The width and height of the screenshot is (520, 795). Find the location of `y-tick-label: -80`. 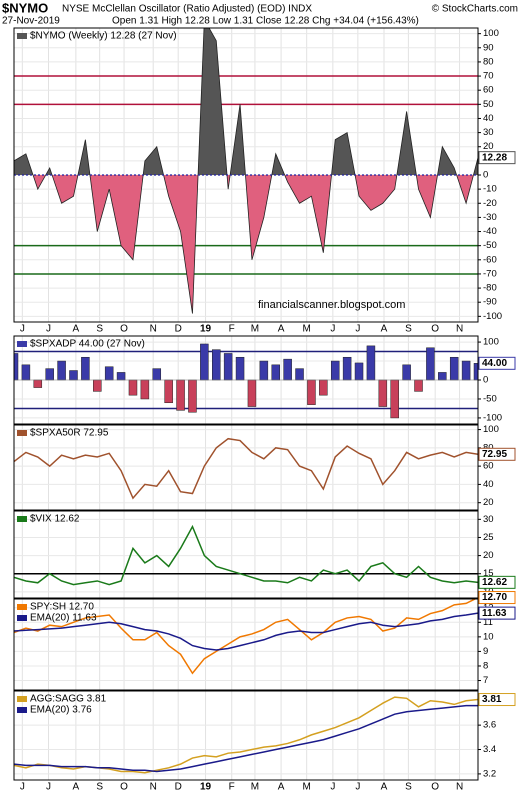

y-tick-label: -80 is located at coordinates (490, 288).